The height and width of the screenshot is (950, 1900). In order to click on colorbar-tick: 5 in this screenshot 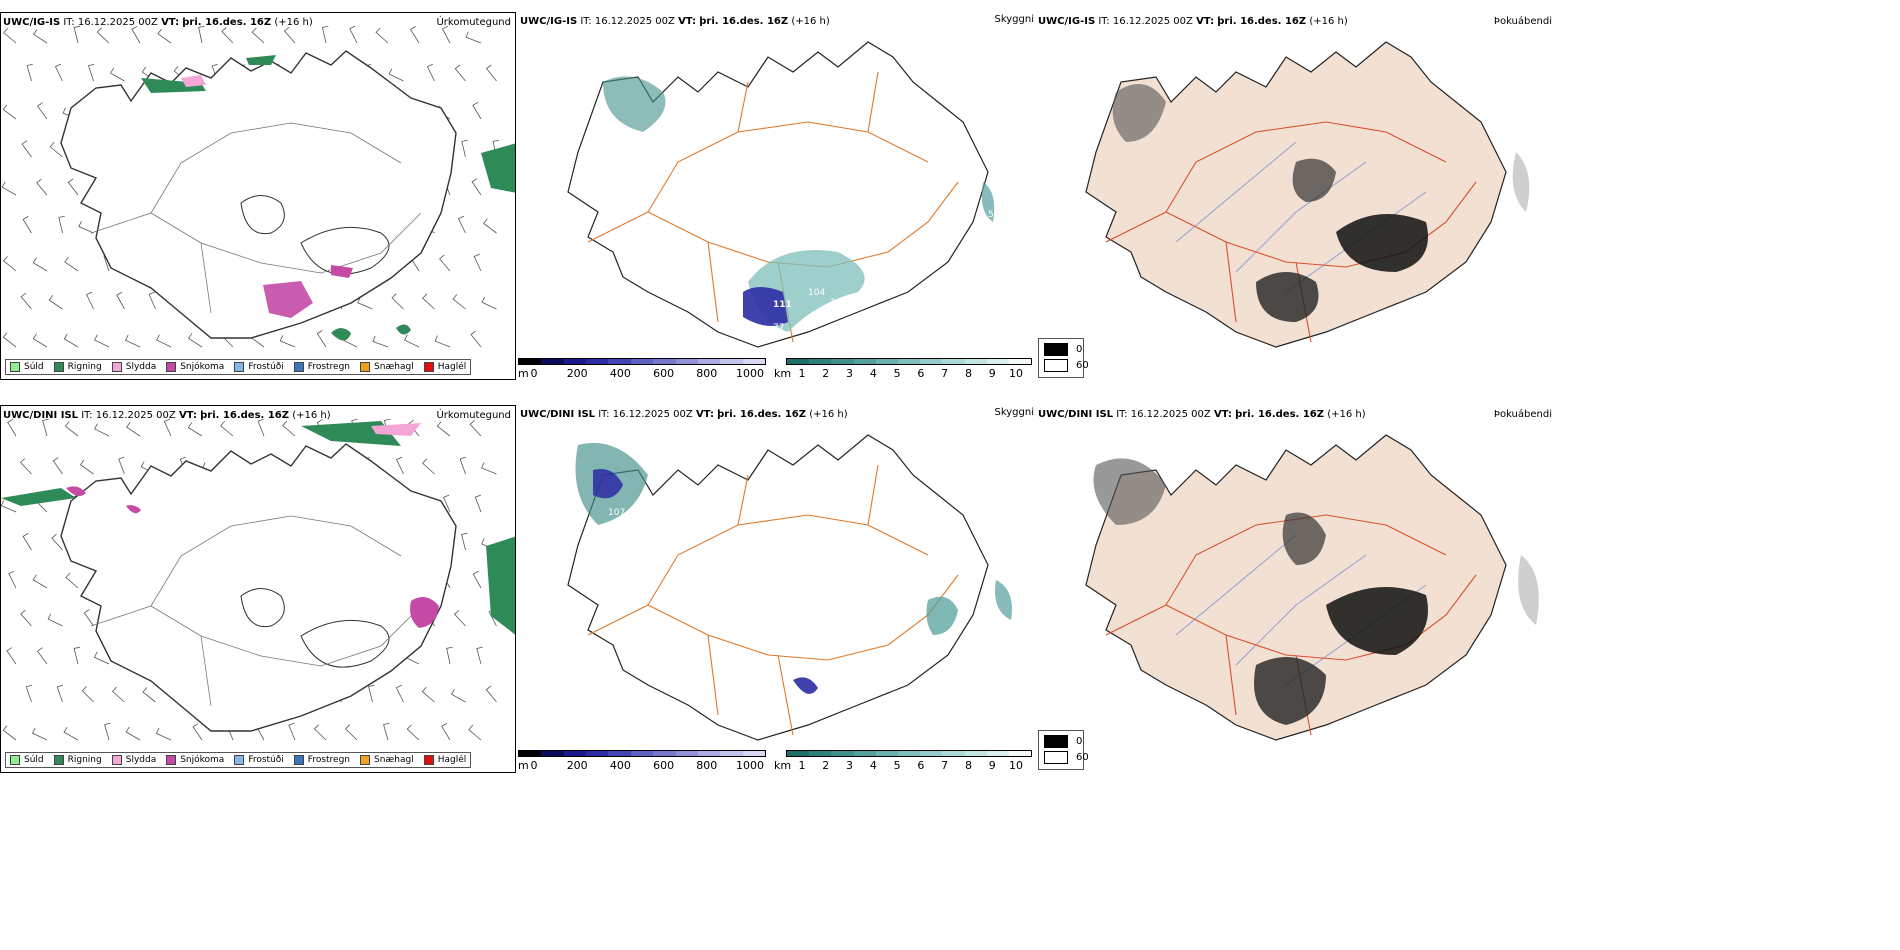, I will do `click(897, 373)`.